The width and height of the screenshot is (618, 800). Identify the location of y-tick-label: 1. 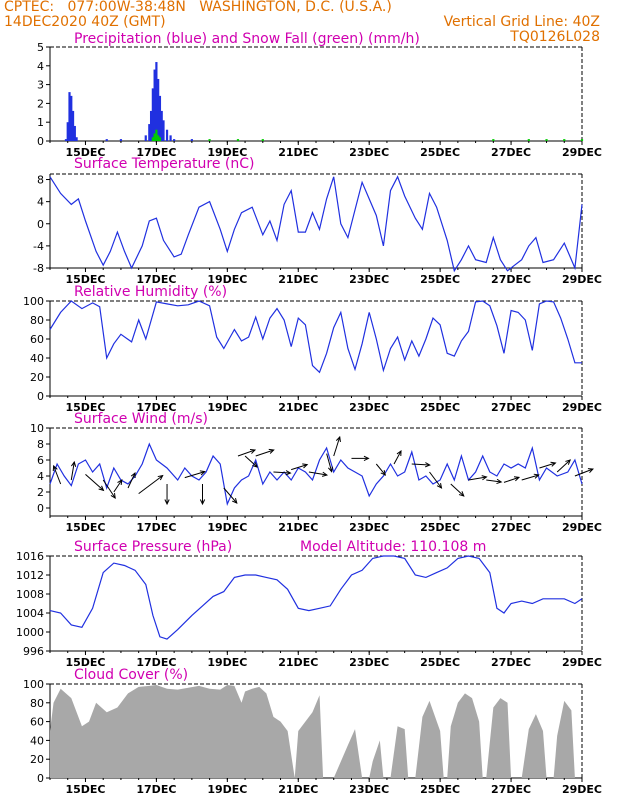
(40, 122).